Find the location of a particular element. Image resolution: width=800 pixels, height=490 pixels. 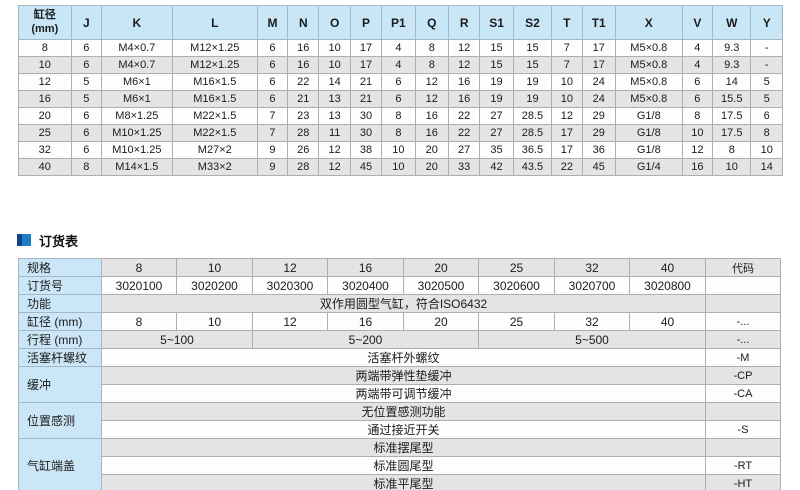

order-cell: 活塞杆外螺纹 is located at coordinates (403, 357).